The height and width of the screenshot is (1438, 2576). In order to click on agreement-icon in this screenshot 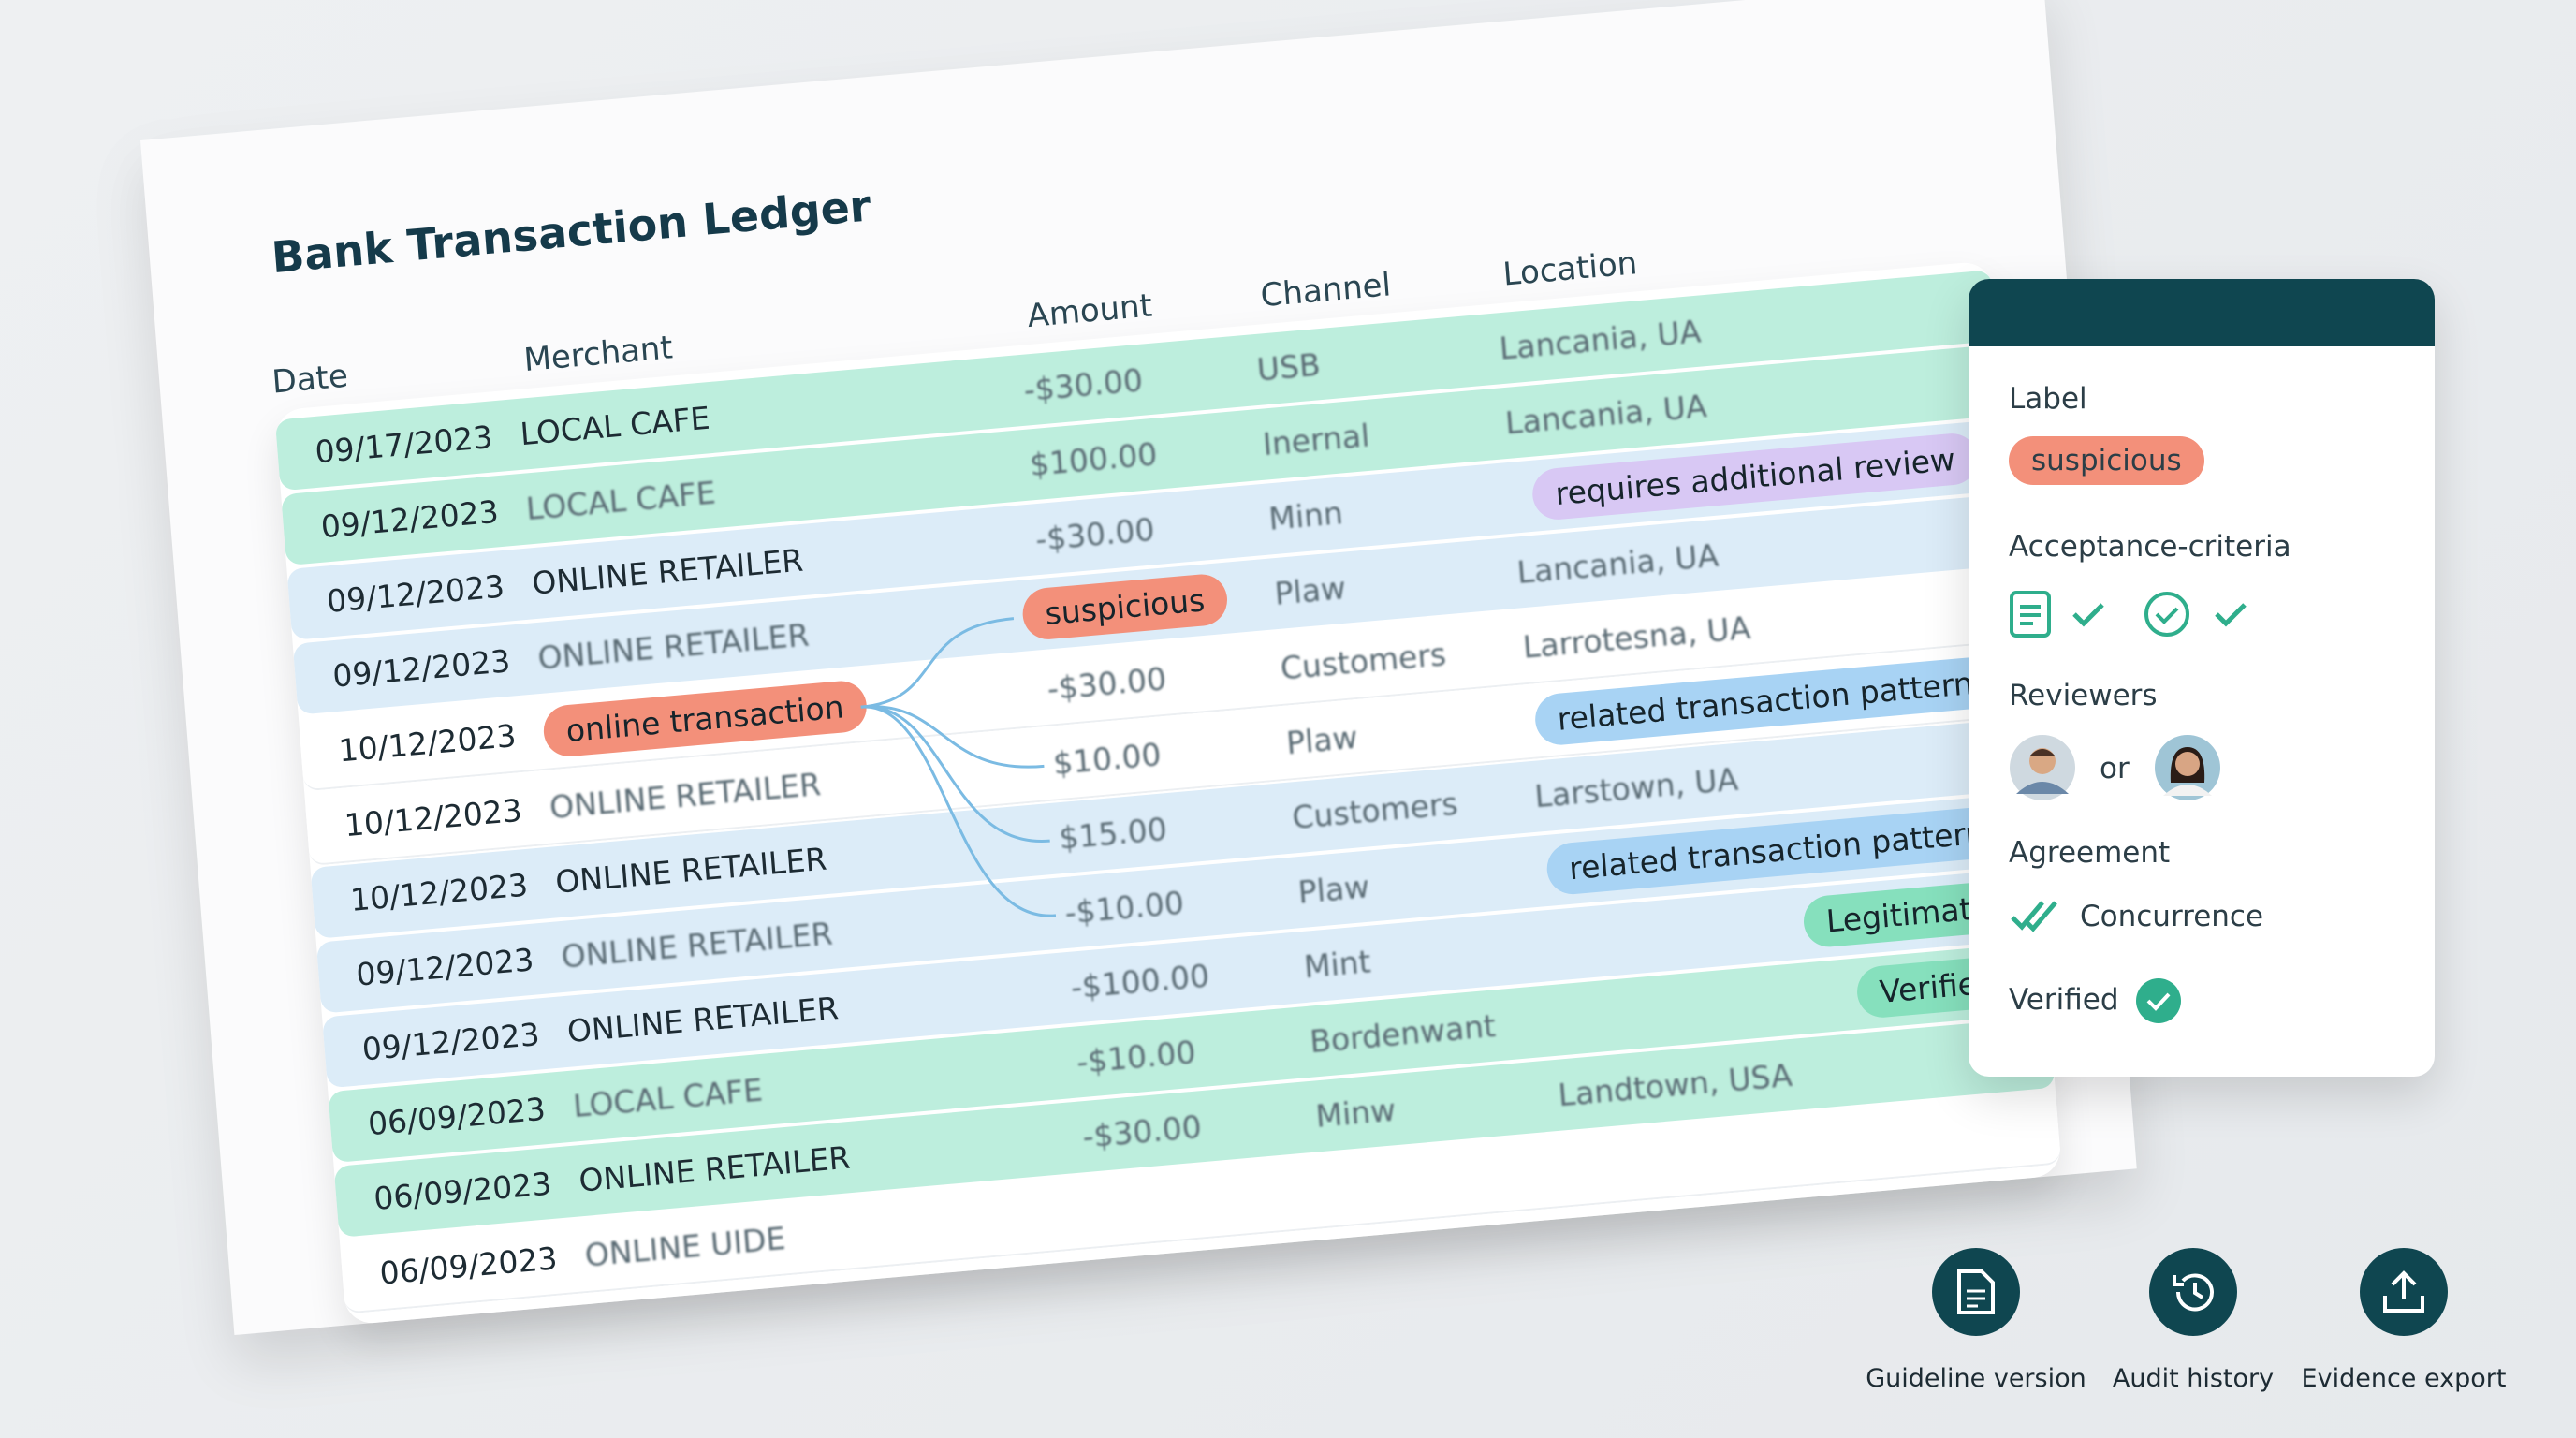, I will do `click(2034, 916)`.